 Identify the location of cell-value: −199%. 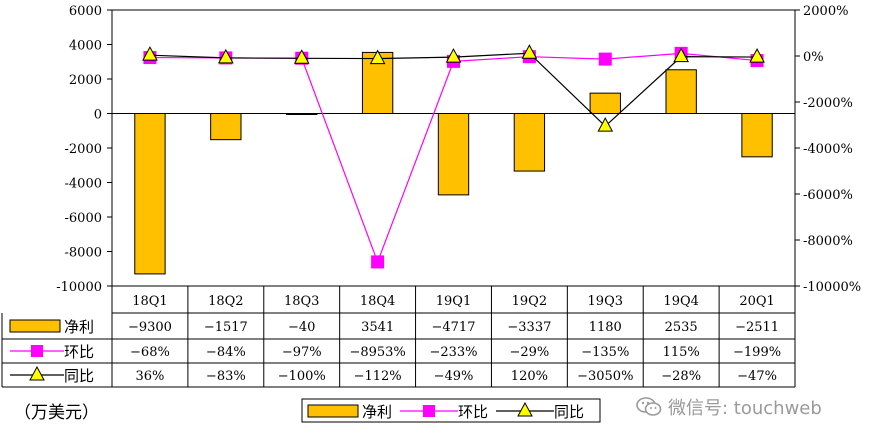
(757, 352).